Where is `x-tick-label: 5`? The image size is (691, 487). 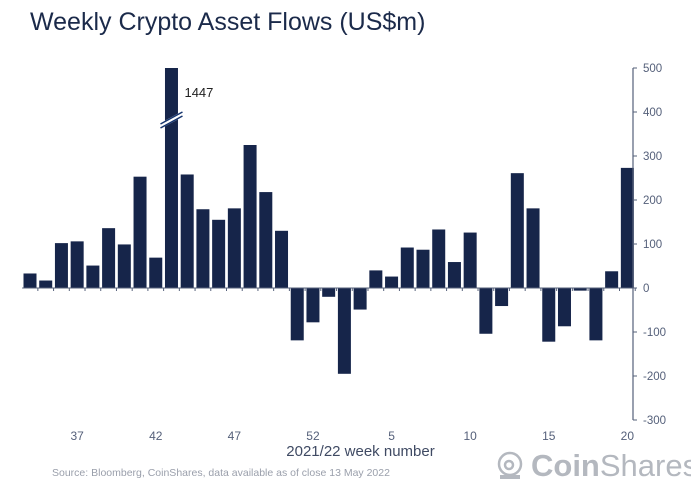
x-tick-label: 5 is located at coordinates (391, 436).